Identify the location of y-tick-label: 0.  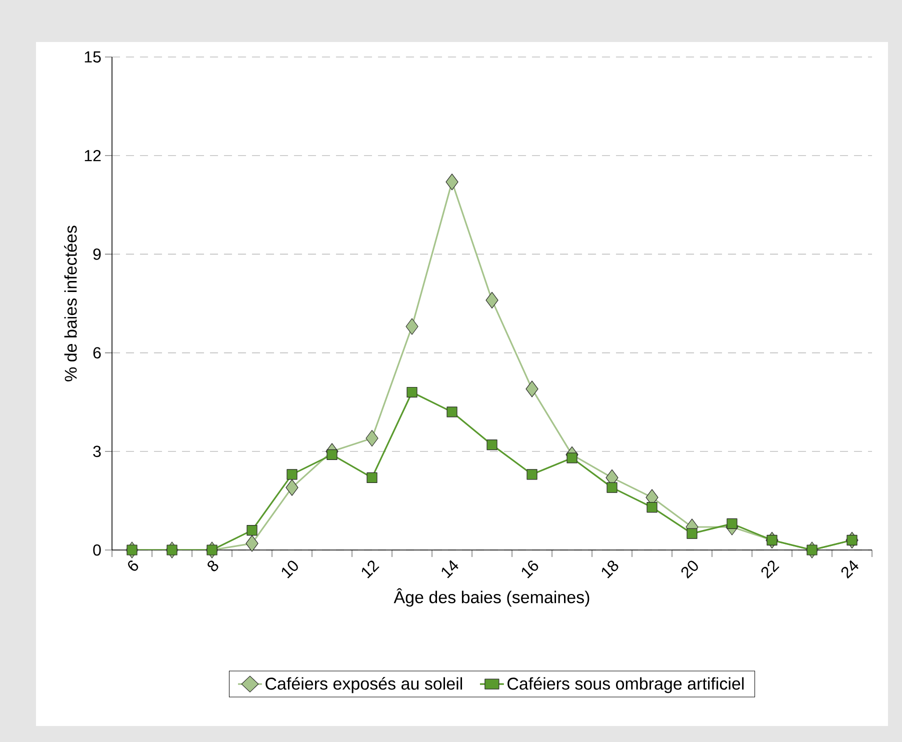
(97, 550).